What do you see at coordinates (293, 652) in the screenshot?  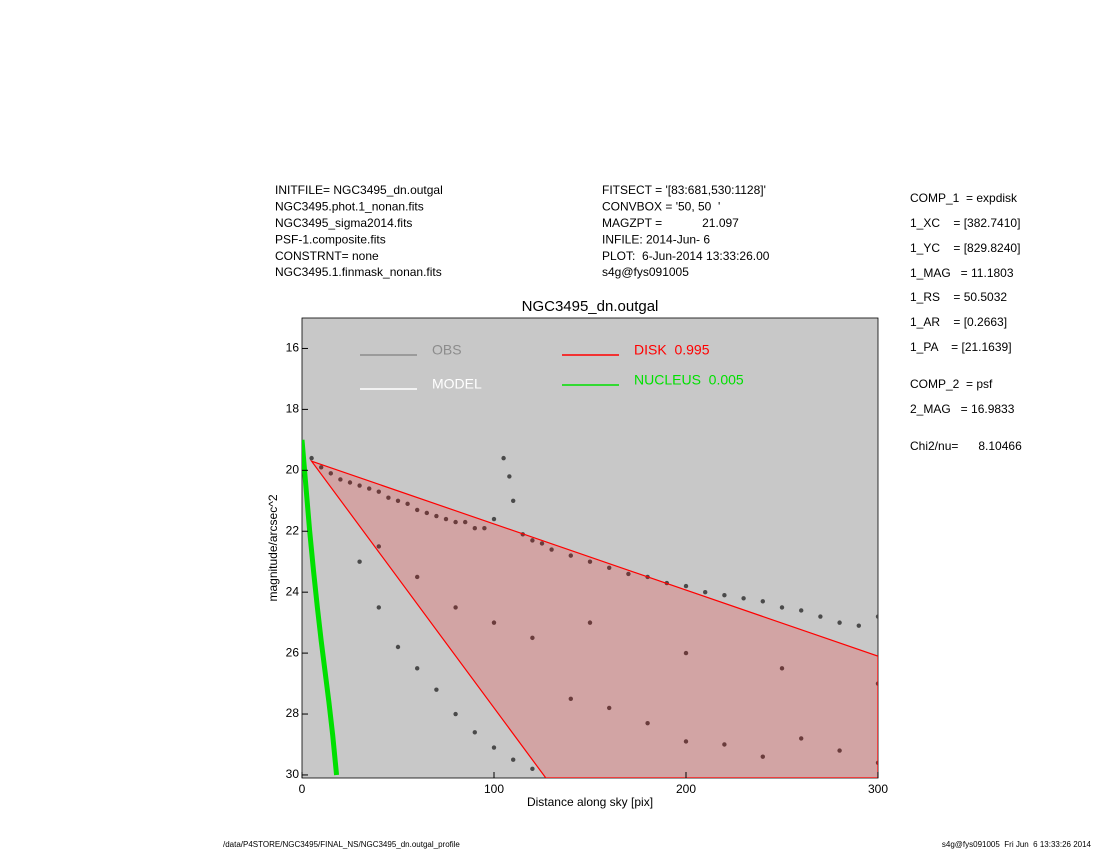 I see `y-tick-label: 26` at bounding box center [293, 652].